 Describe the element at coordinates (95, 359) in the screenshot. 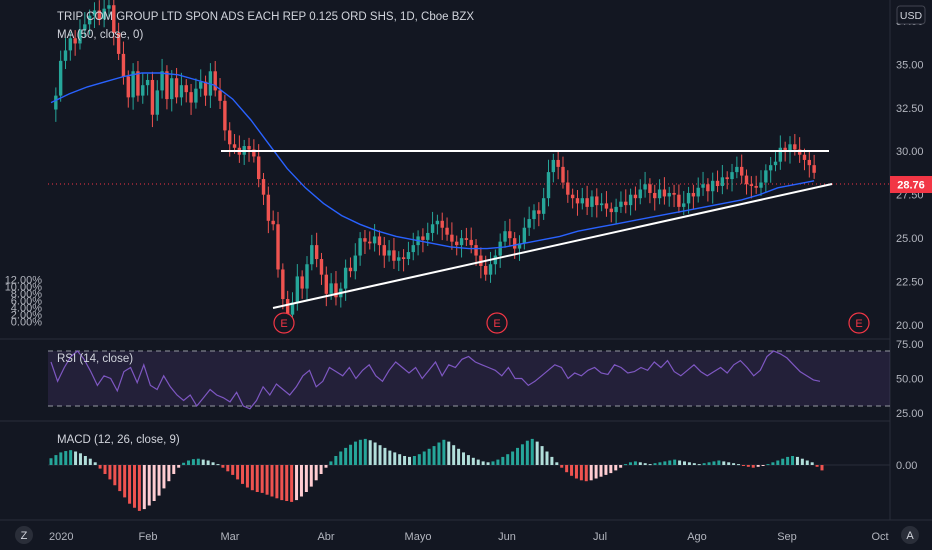

I see `rsi-legend: RSI (14, close)` at that location.